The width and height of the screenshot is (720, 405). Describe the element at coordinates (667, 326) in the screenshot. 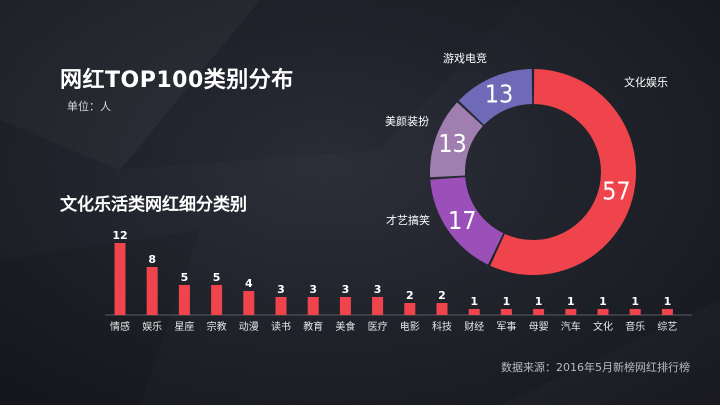

I see `bar-category-label: 综艺` at that location.